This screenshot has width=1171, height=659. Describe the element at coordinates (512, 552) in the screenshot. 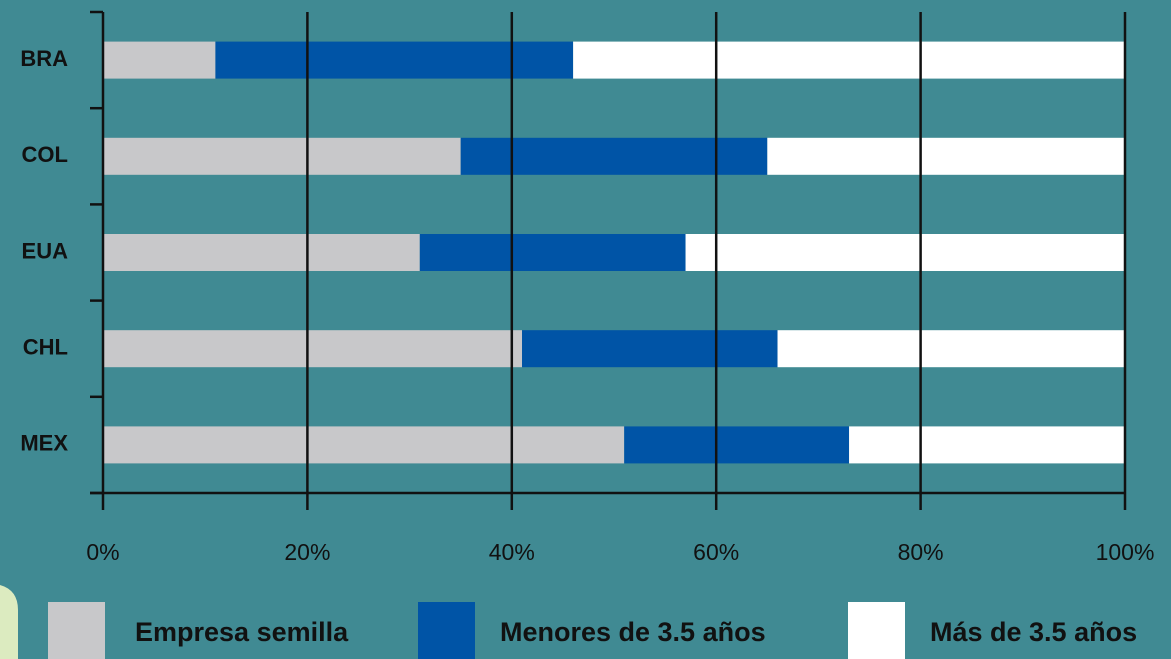

I see `x-tick-label: 40%` at that location.